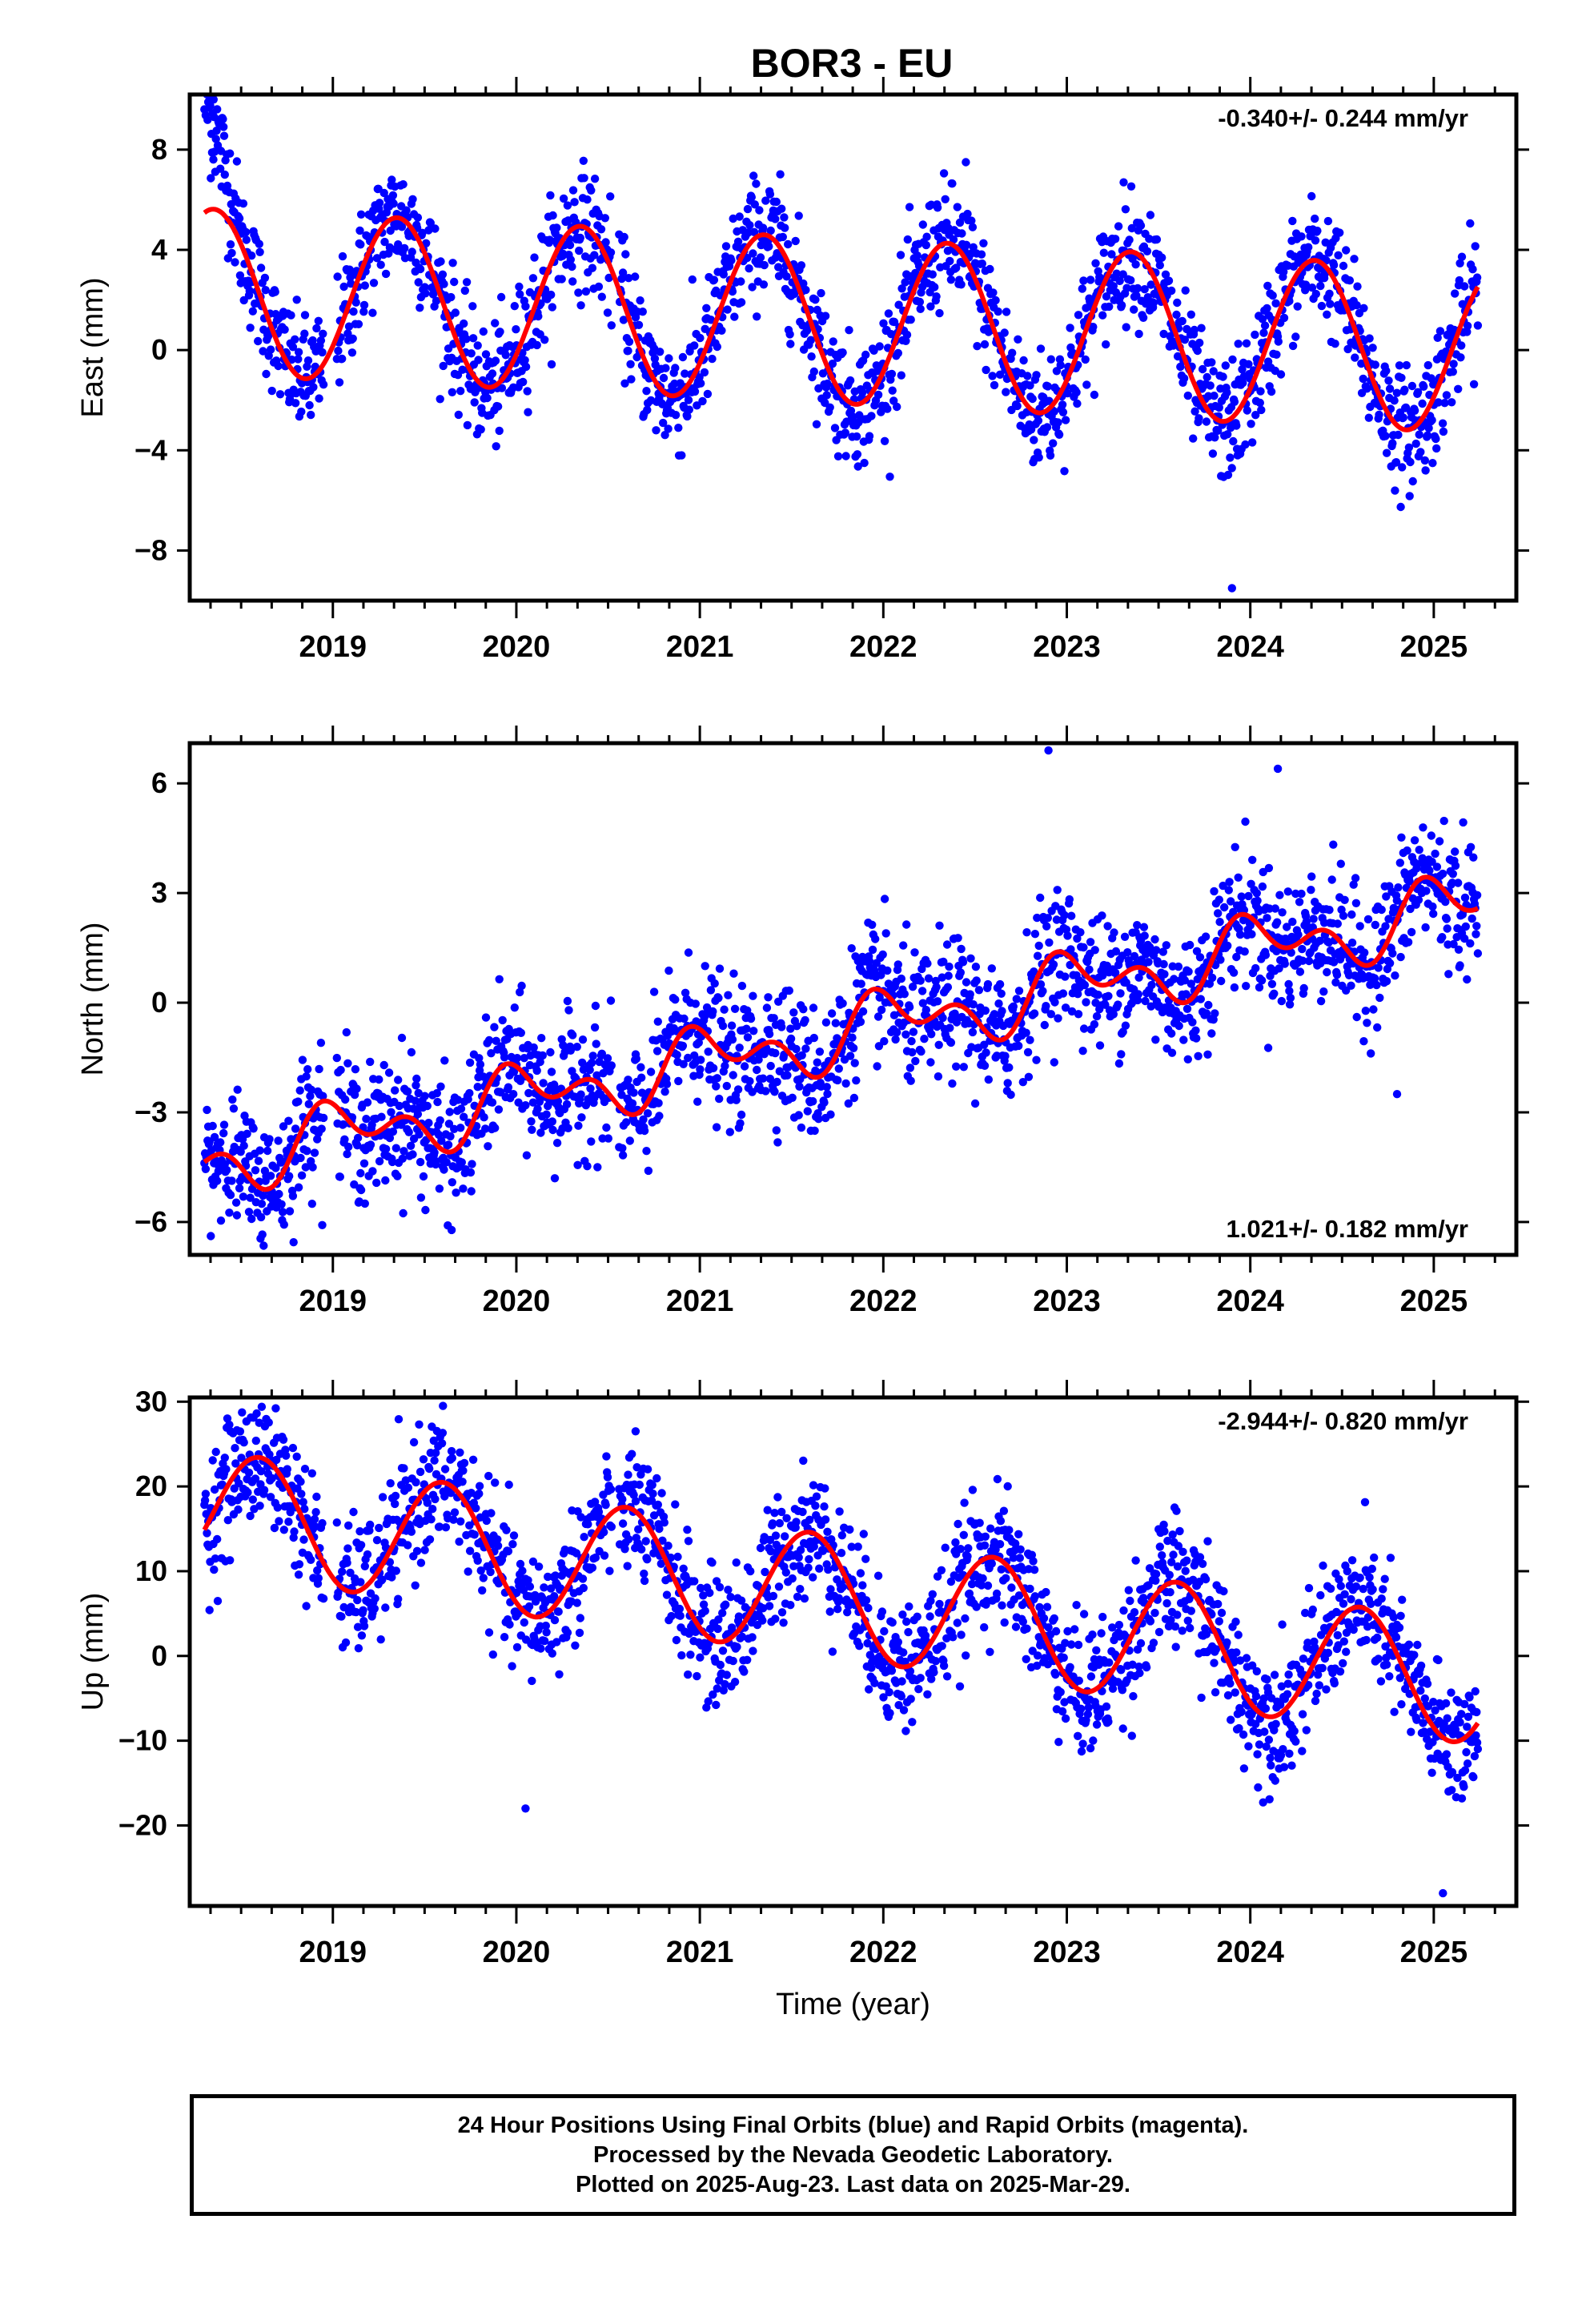 This screenshot has height=2324, width=1582. I want to click on y-tick-label: −3, so click(151, 1112).